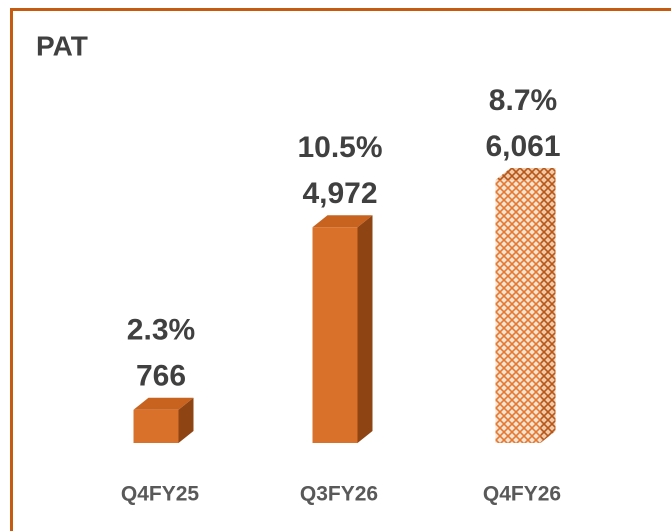  What do you see at coordinates (523, 100) in the screenshot?
I see `margin-label: 8.7%` at bounding box center [523, 100].